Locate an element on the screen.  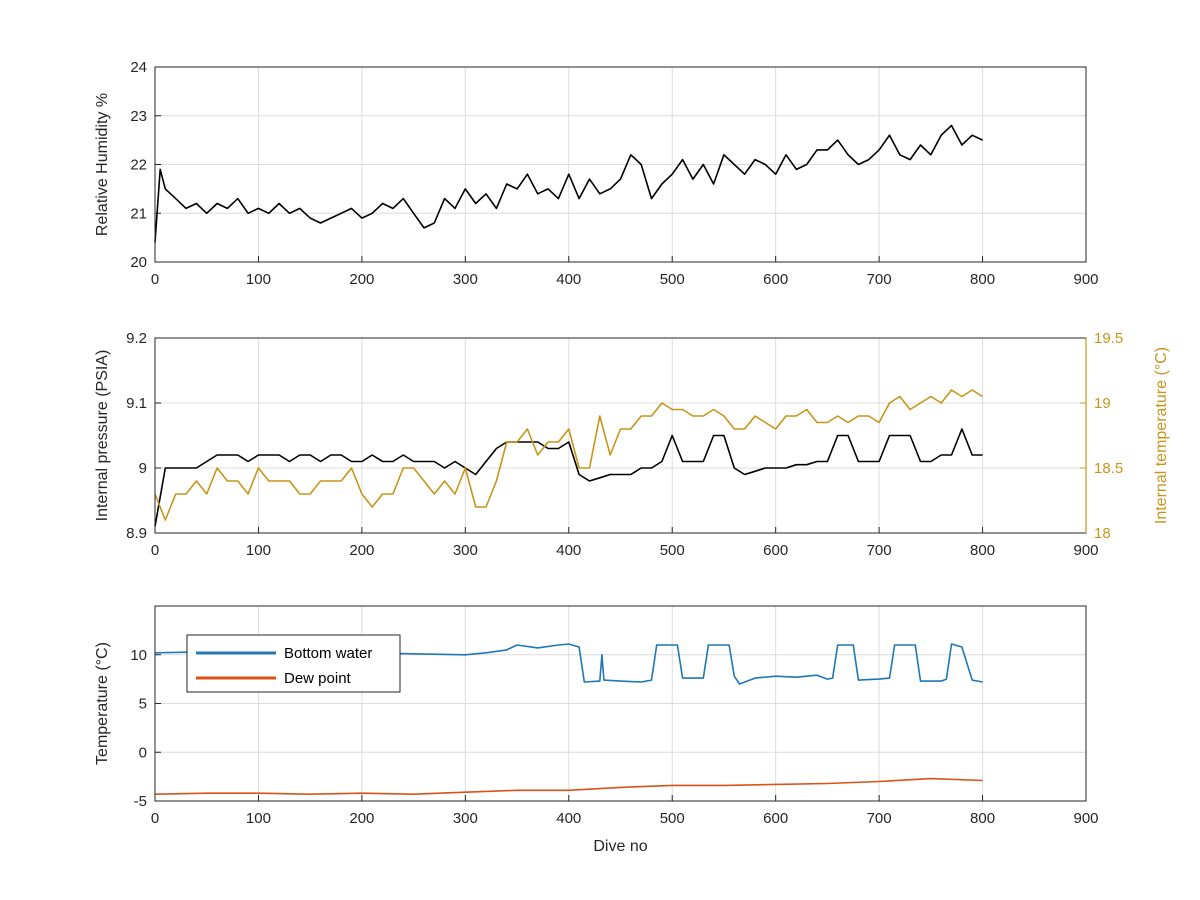
legend: Bottom water Dew point is located at coordinates (293, 663).